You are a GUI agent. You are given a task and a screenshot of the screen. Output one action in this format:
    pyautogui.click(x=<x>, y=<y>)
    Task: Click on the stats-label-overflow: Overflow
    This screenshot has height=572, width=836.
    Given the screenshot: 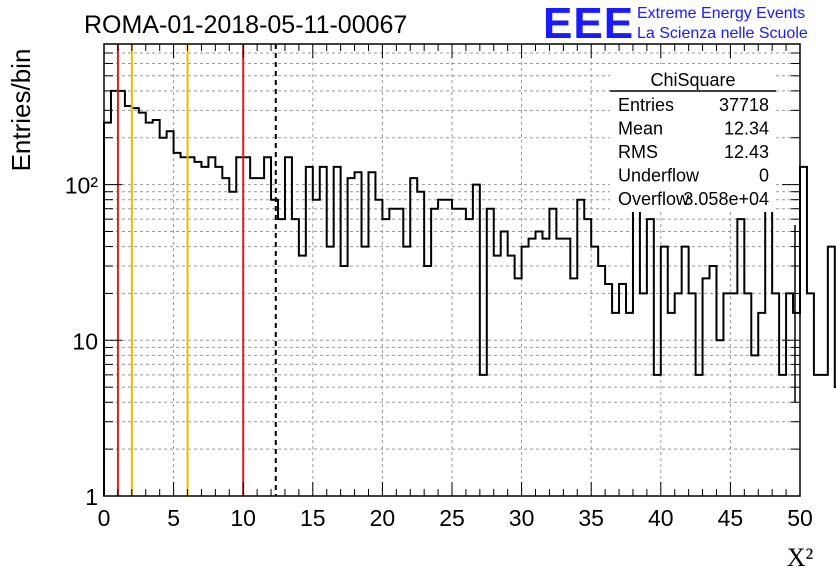 What is the action you would take?
    pyautogui.click(x=654, y=199)
    